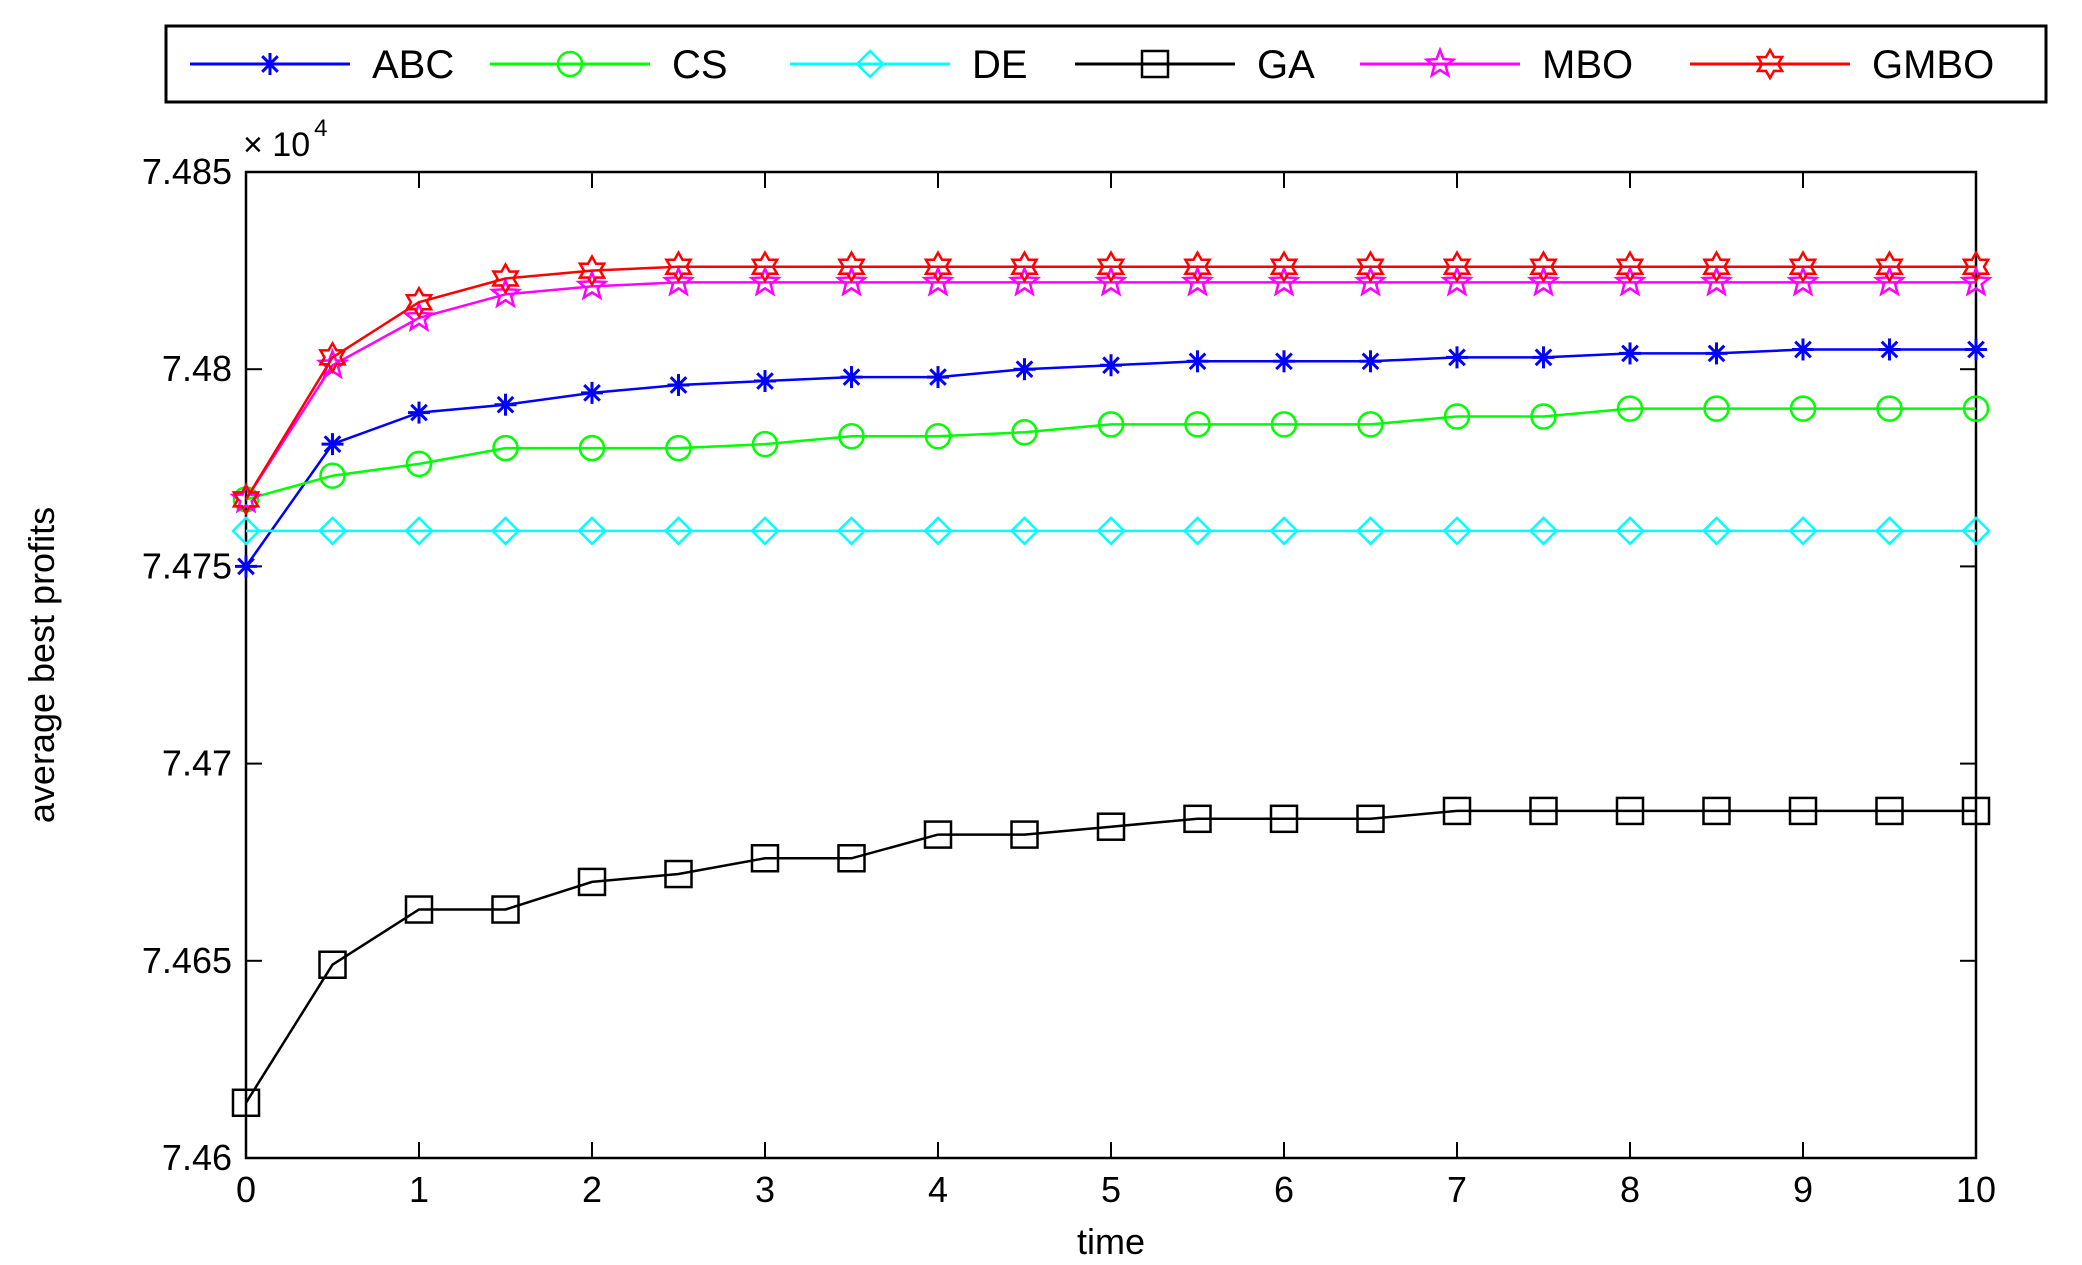 The height and width of the screenshot is (1265, 2082). Describe the element at coordinates (197, 763) in the screenshot. I see `y-tick-label: 7.47` at that location.